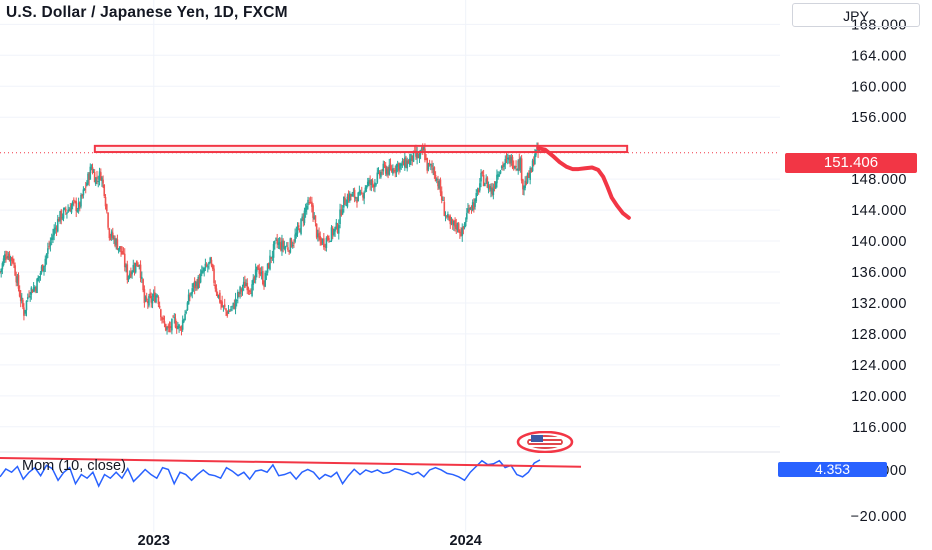 This screenshot has height=550, width=932. What do you see at coordinates (74, 466) in the screenshot?
I see `momentum-legend: Mom (10, close)` at bounding box center [74, 466].